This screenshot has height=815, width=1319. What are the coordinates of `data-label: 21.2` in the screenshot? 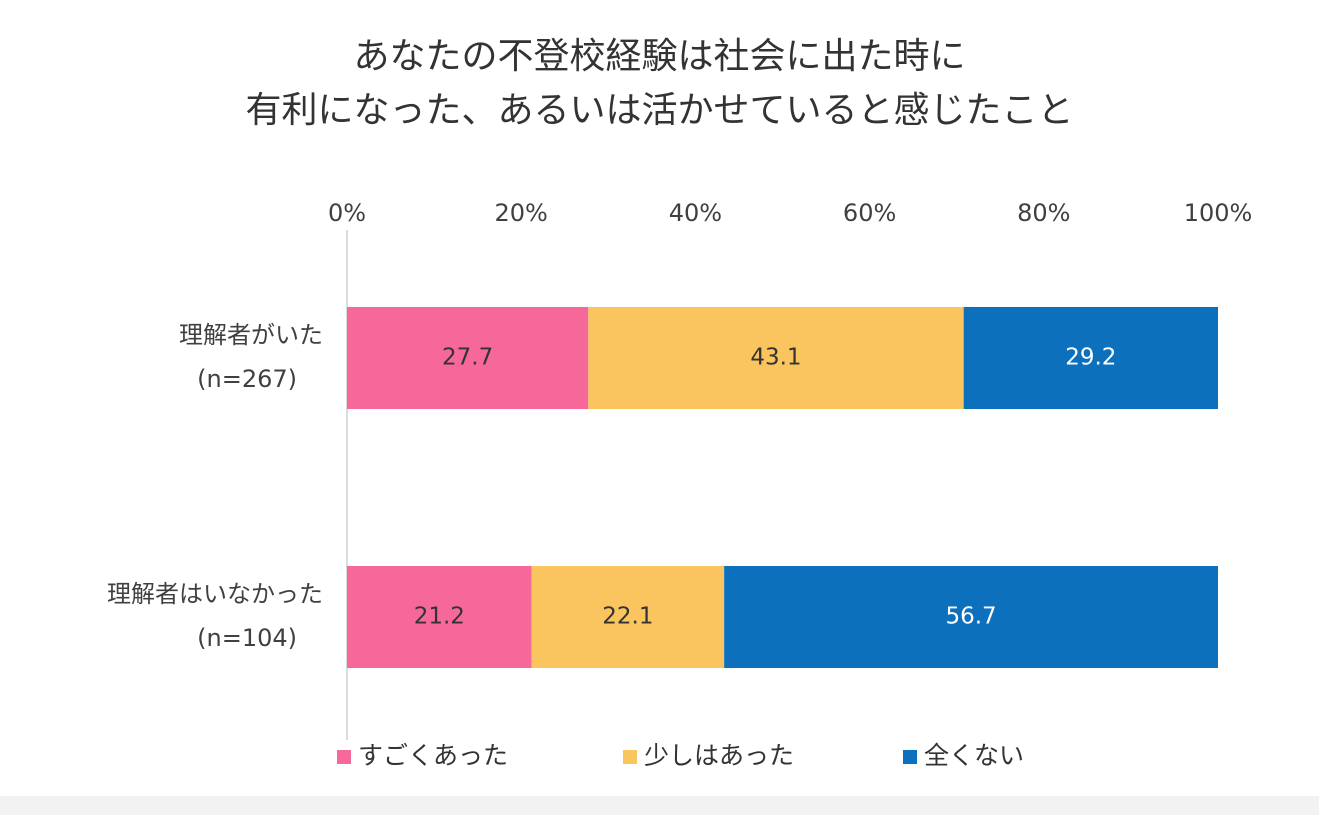 It's located at (439, 617).